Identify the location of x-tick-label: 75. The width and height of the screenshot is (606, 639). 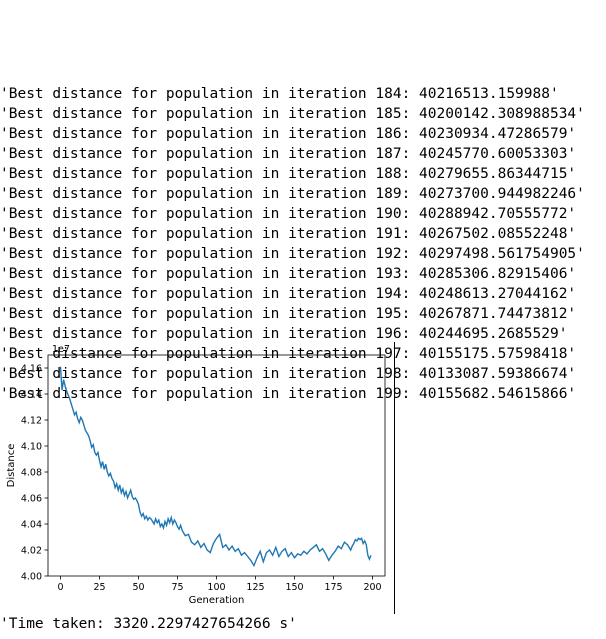
(177, 587).